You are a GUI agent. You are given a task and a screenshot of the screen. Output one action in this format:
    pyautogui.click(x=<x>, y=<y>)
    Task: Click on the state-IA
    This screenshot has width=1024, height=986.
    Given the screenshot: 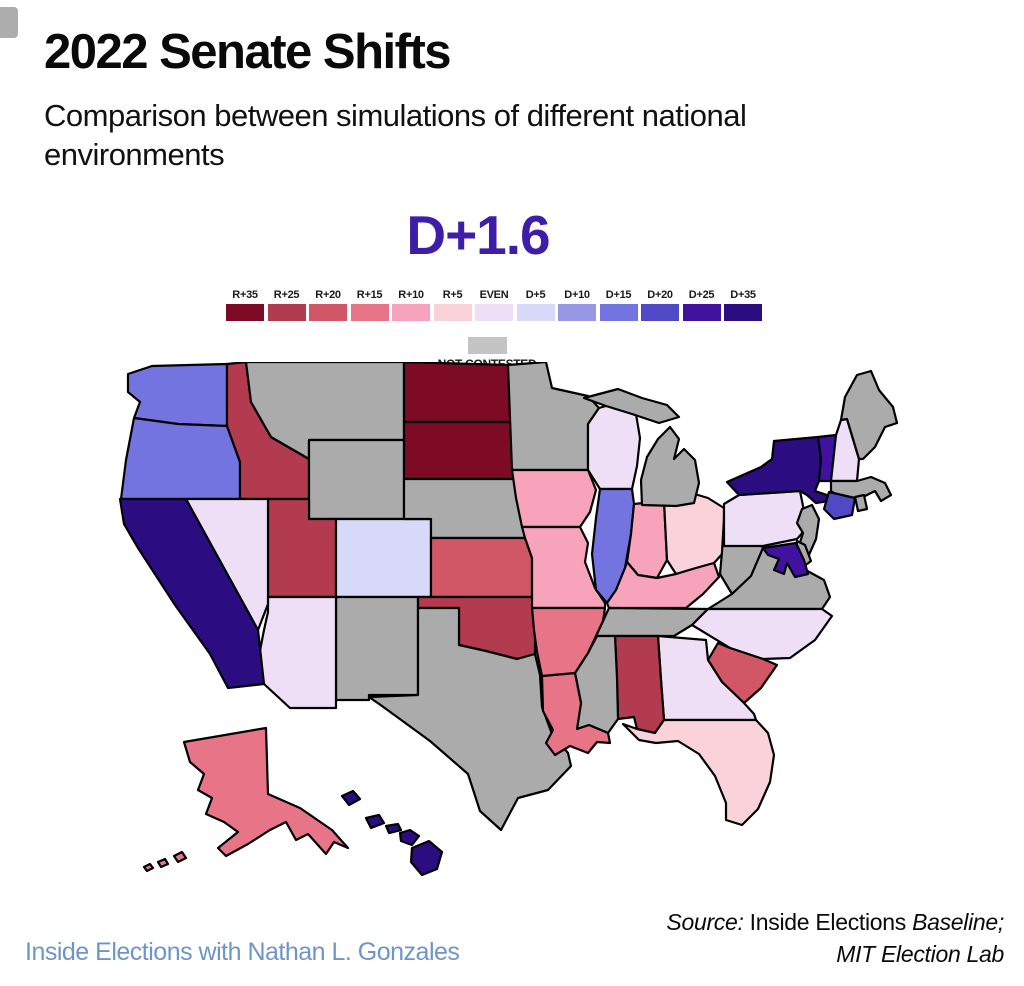 What is the action you would take?
    pyautogui.click(x=554, y=498)
    